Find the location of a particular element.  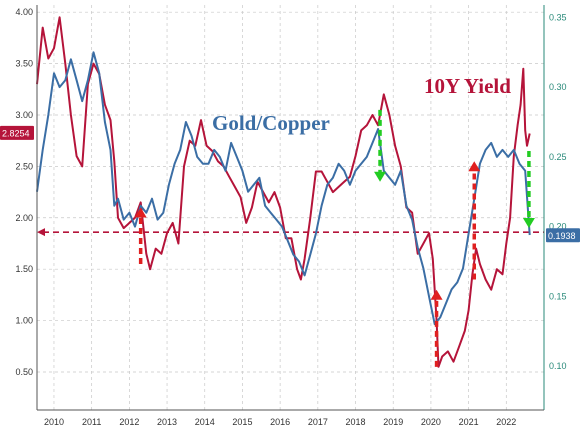

x-tick-label: 2022 is located at coordinates (506, 422).